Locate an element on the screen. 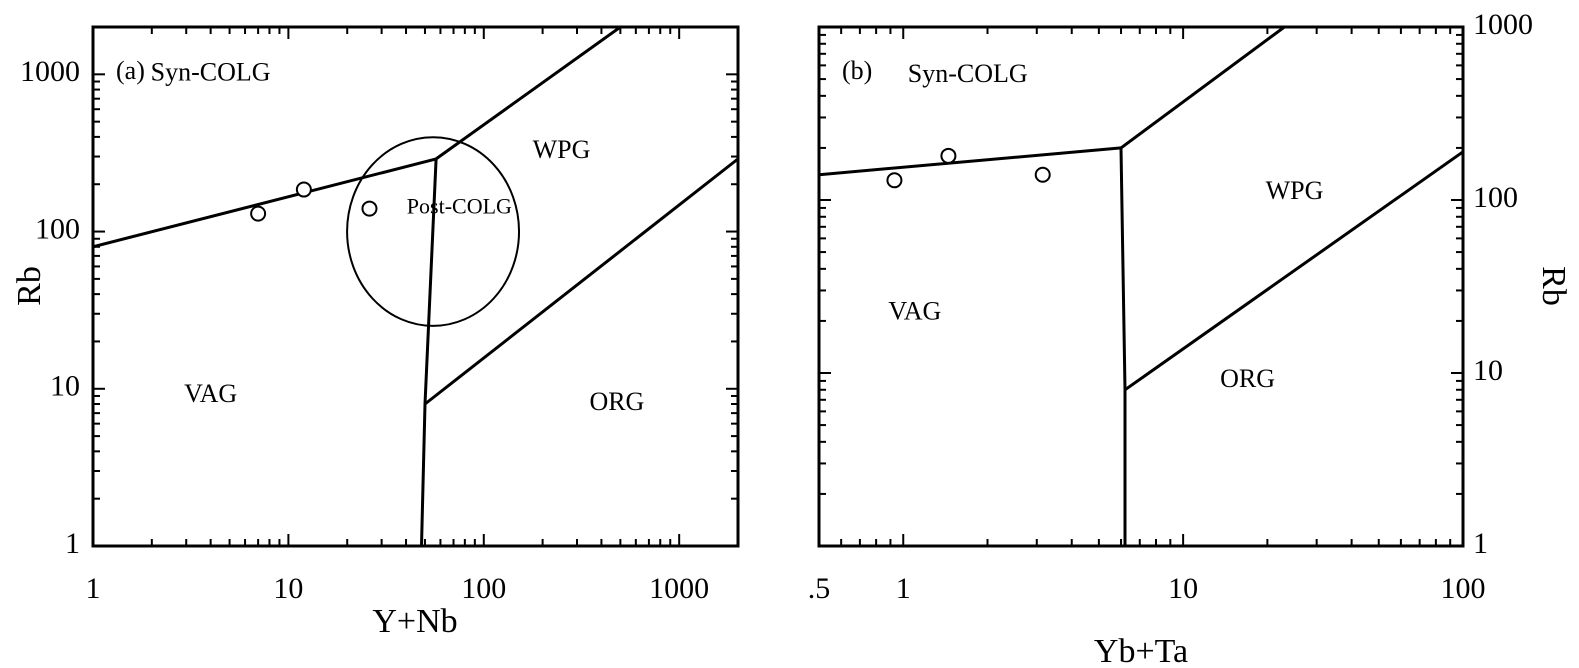 The image size is (1579, 668). panel-a-x-tick-label: 1000 is located at coordinates (679, 588).